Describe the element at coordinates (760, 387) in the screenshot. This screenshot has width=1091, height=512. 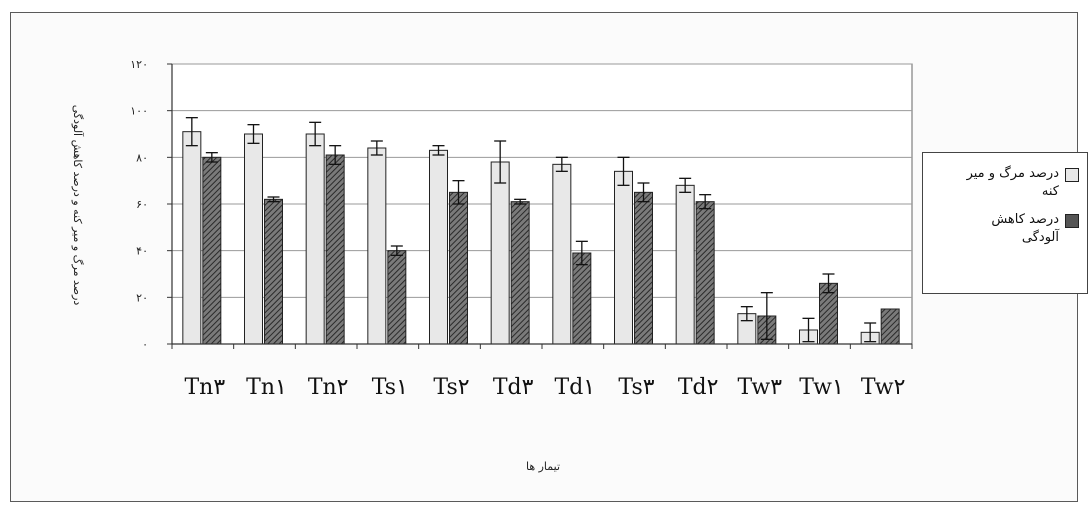
I see `x-tick-label: Tw۳` at that location.